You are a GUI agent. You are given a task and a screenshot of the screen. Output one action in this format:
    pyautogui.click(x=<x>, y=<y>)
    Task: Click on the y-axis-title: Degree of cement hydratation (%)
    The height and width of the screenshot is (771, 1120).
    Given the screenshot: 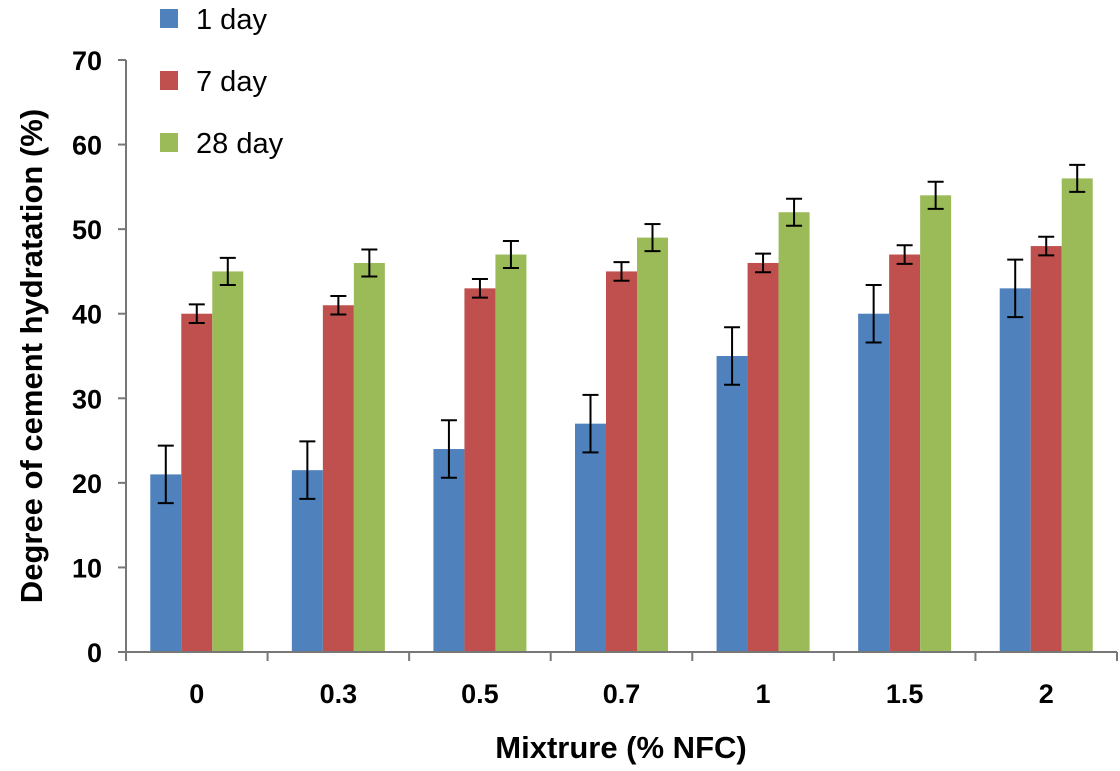 What is the action you would take?
    pyautogui.click(x=31, y=356)
    